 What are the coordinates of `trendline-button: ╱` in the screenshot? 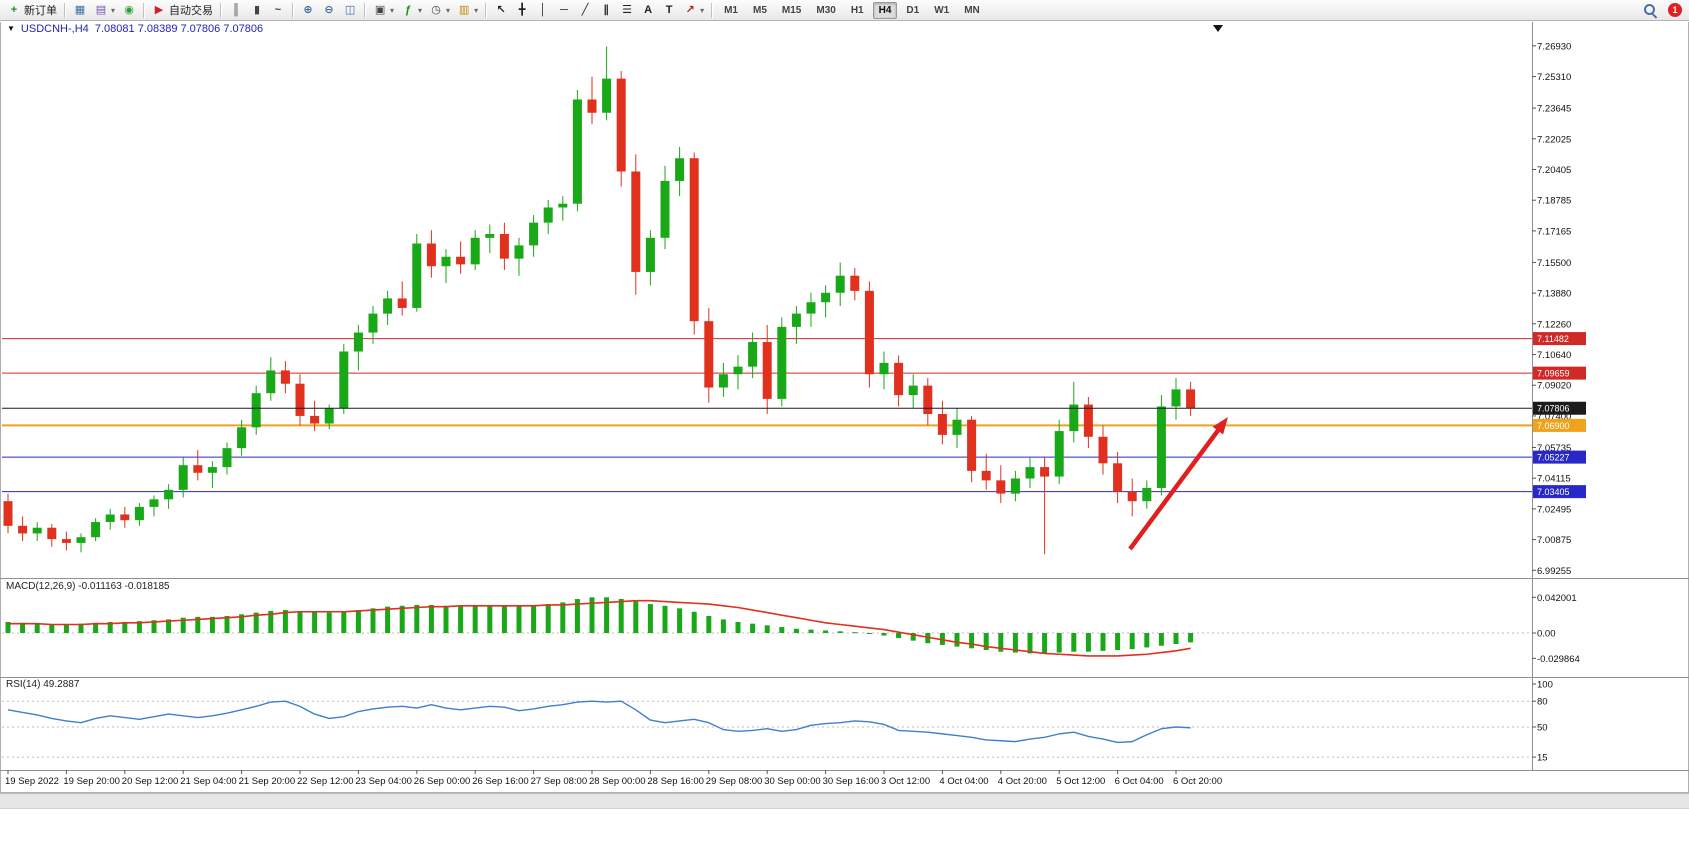 It's located at (585, 10).